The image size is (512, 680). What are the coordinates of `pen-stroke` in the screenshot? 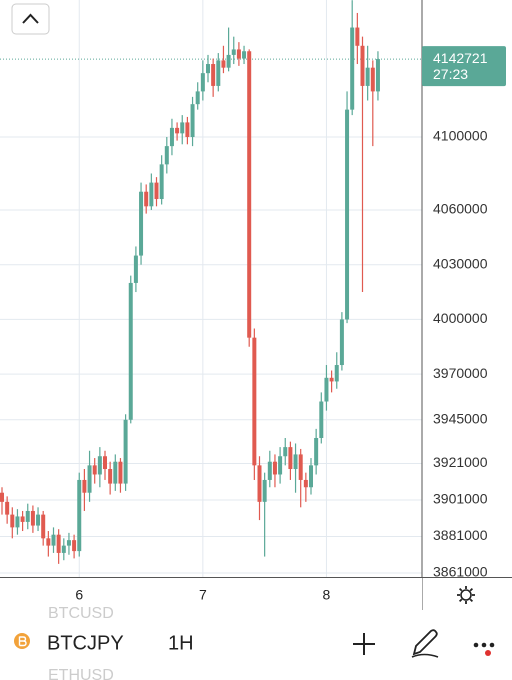 It's located at (425, 655).